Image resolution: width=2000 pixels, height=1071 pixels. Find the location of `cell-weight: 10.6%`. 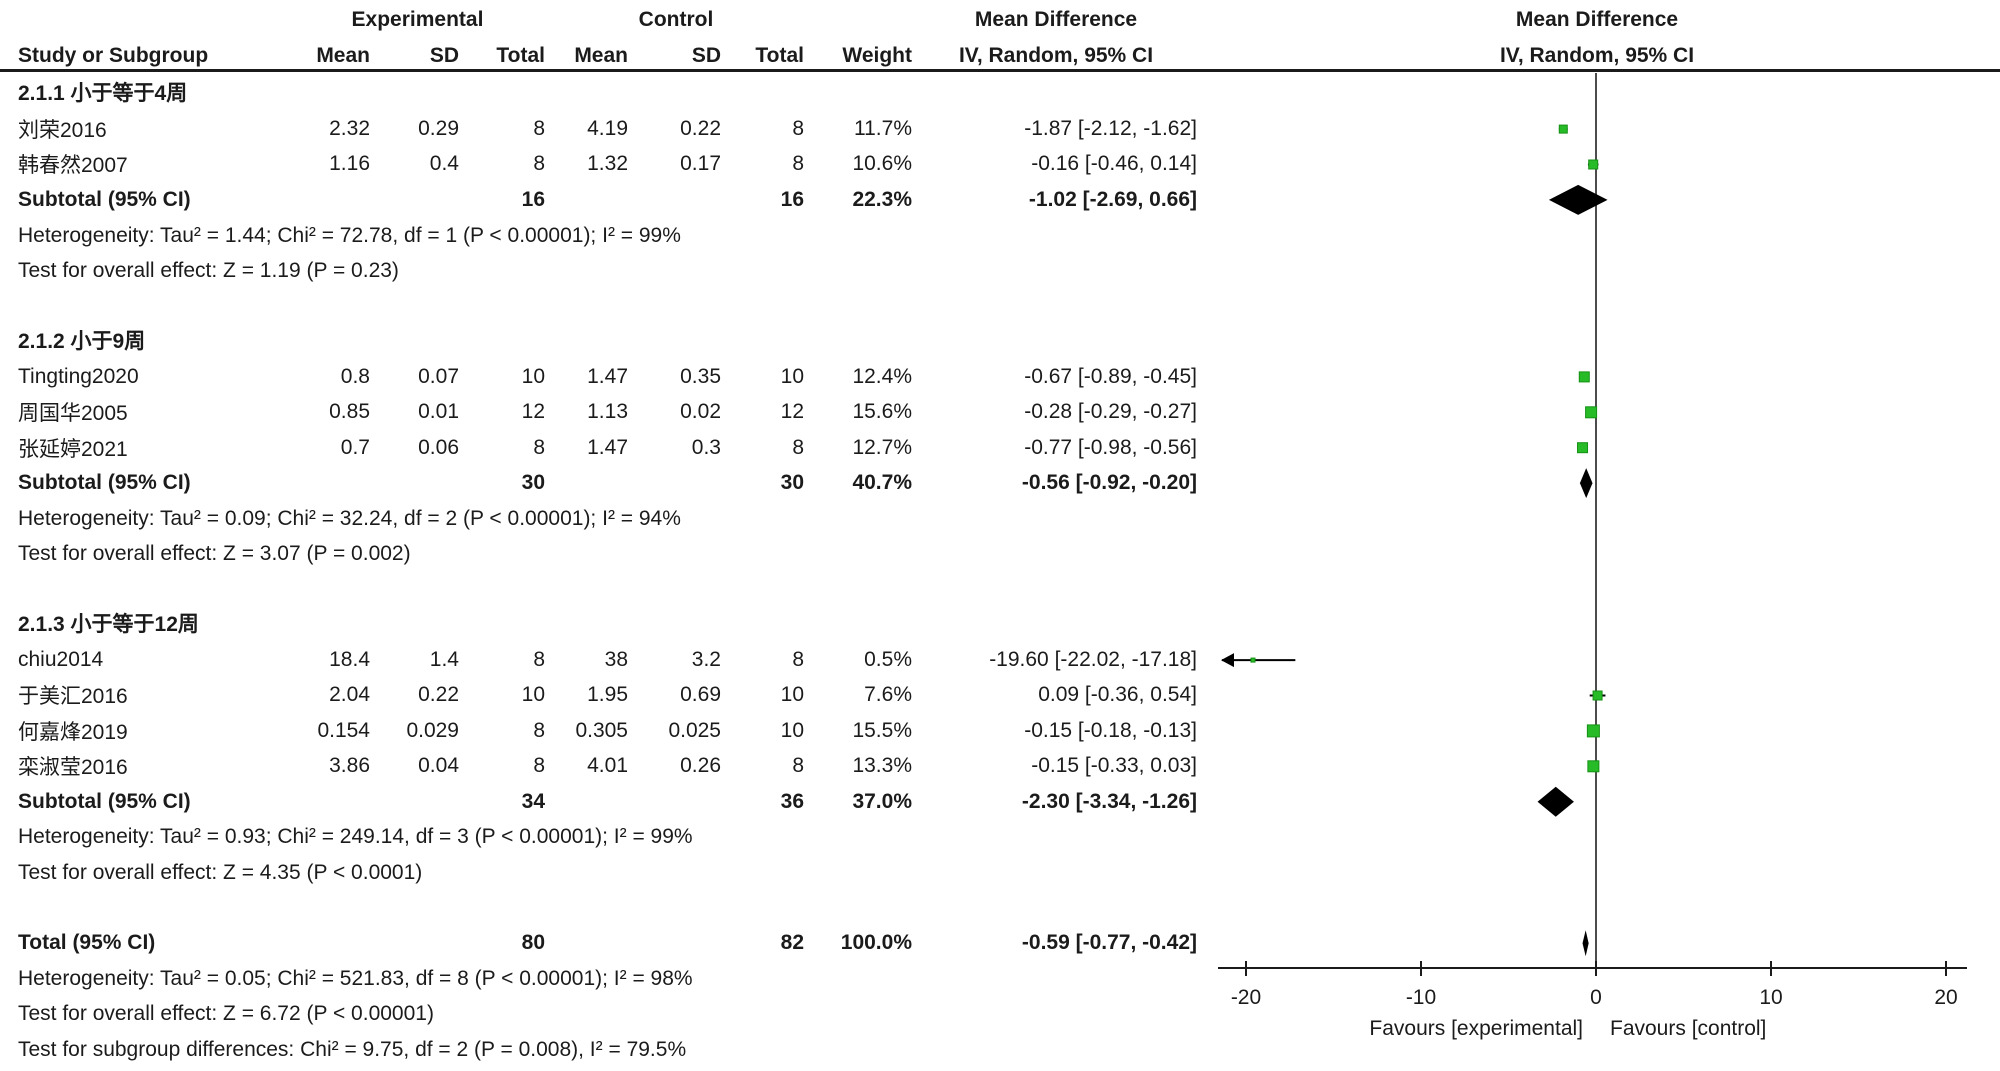

cell-weight: 10.6% is located at coordinates (882, 164).